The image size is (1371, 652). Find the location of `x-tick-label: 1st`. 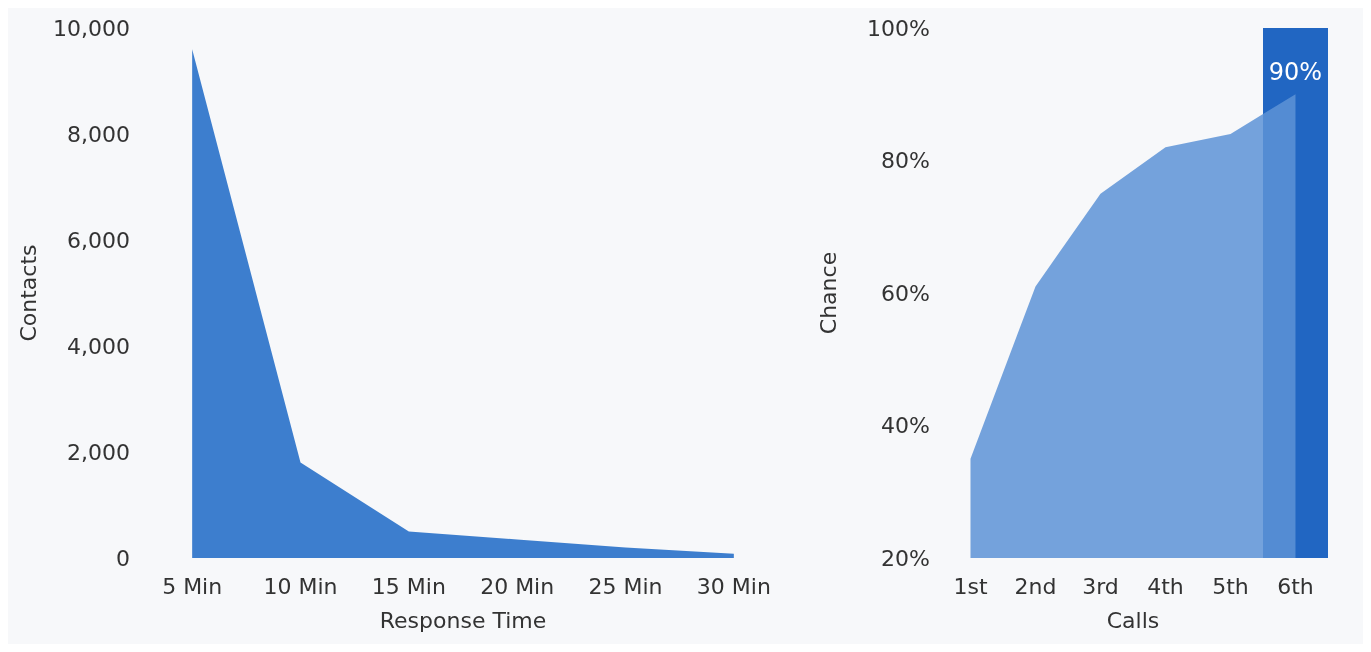

x-tick-label: 1st is located at coordinates (970, 586).